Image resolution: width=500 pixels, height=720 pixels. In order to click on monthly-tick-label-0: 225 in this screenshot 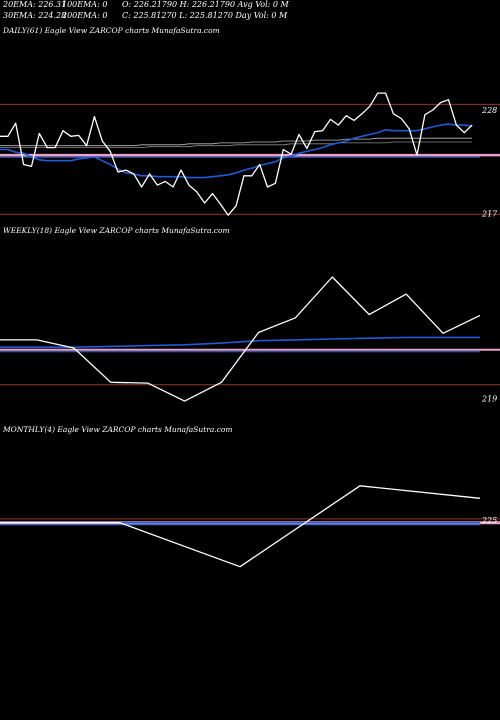, I will do `click(489, 520)`.